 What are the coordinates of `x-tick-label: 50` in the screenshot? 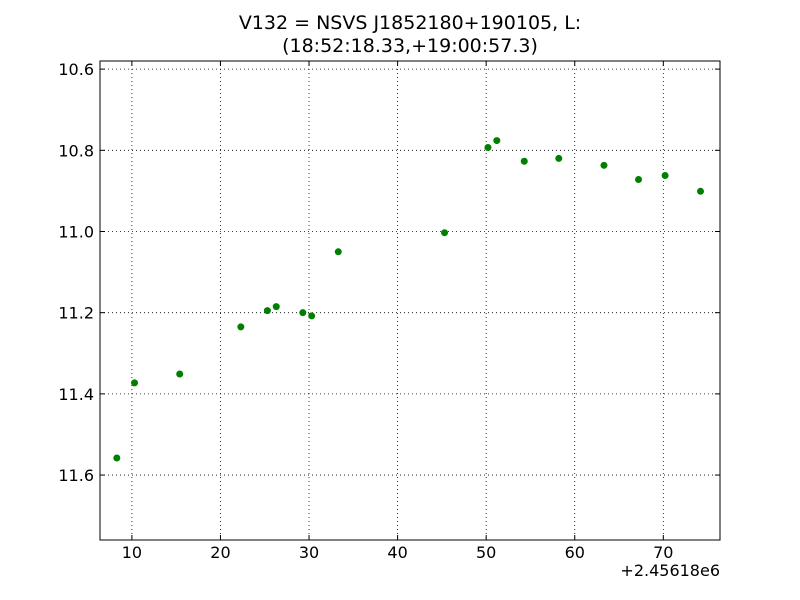 It's located at (486, 552).